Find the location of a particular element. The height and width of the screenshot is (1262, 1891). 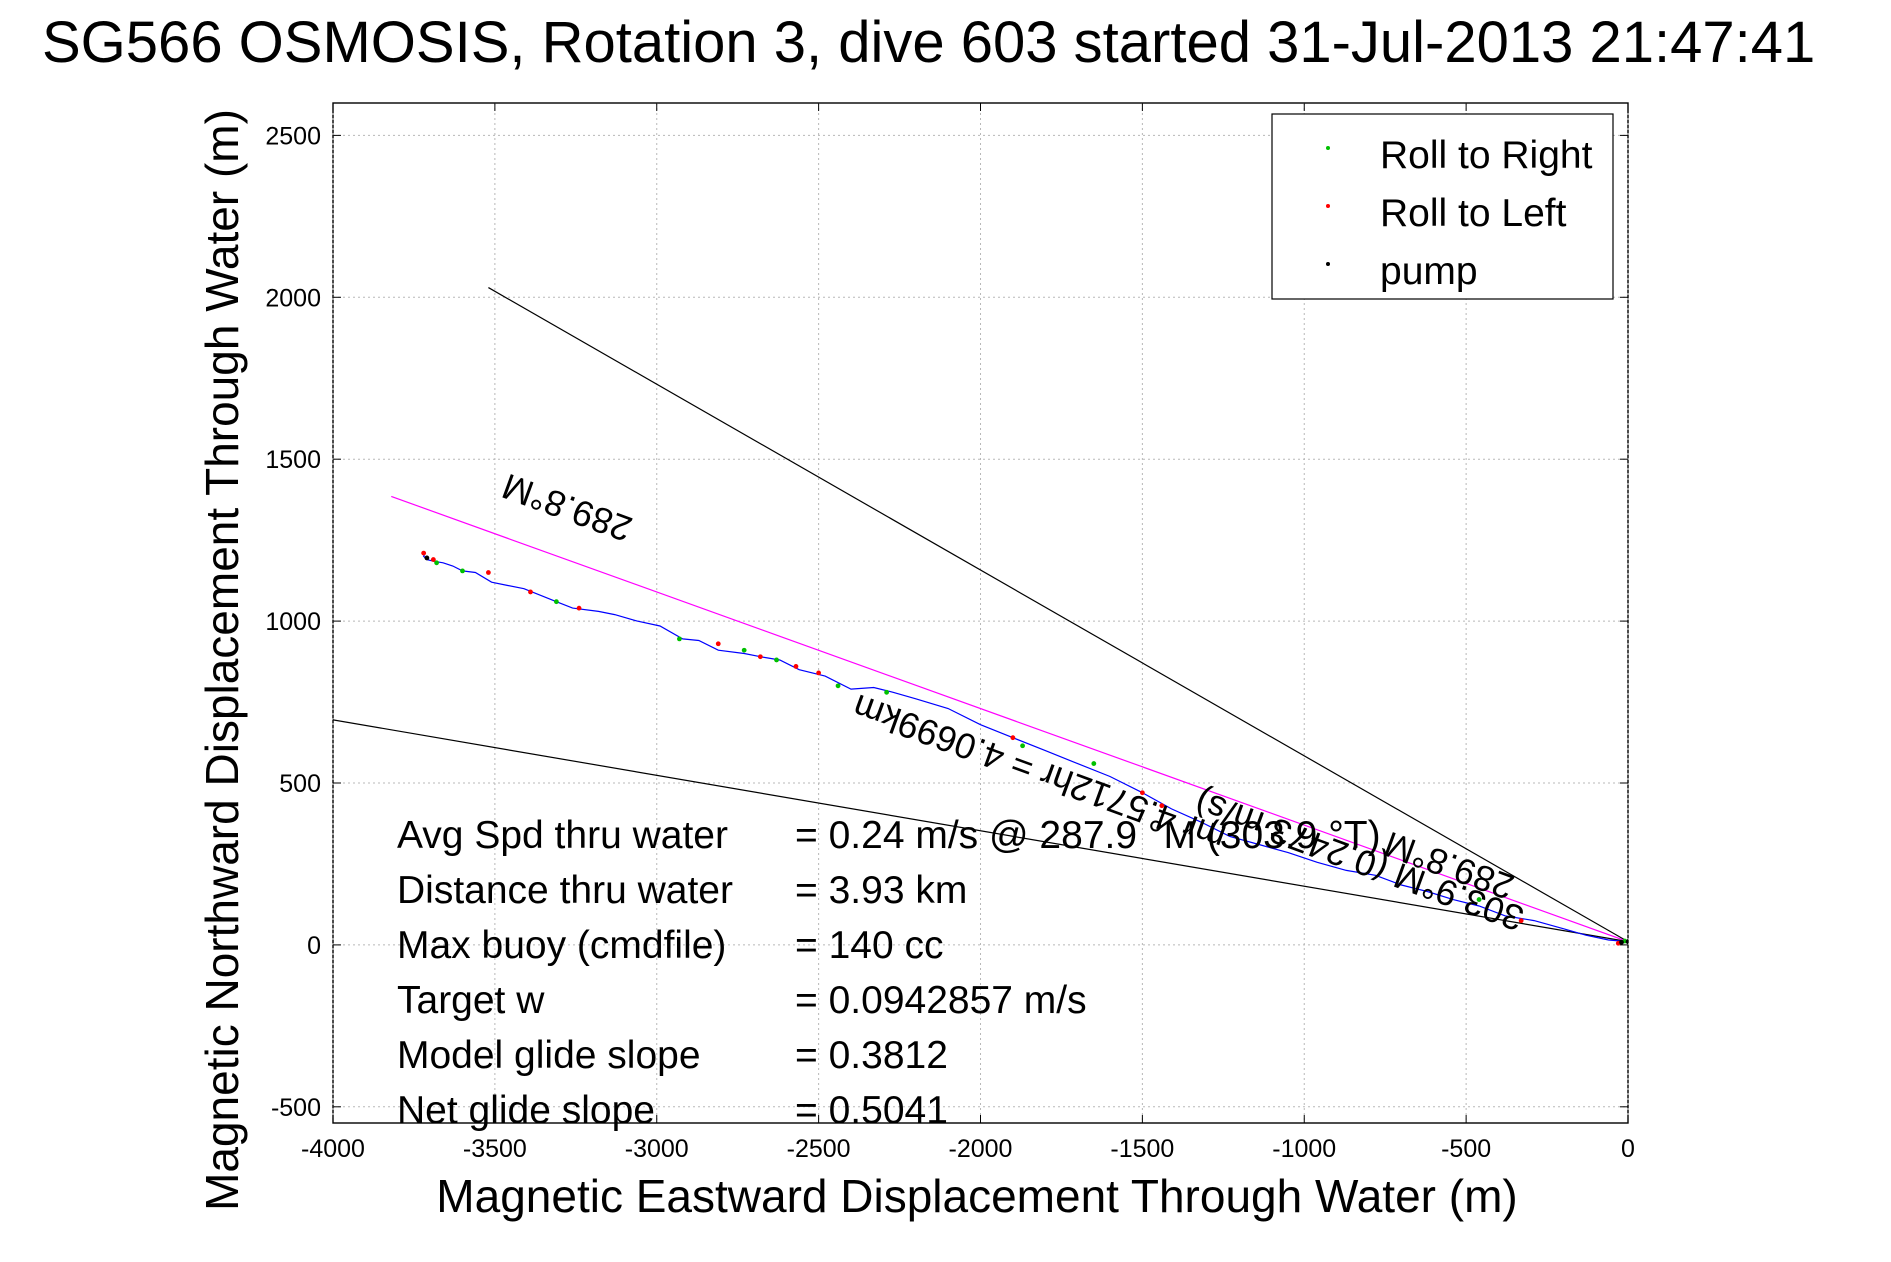

x-tick-label: -2000 is located at coordinates (981, 1149).